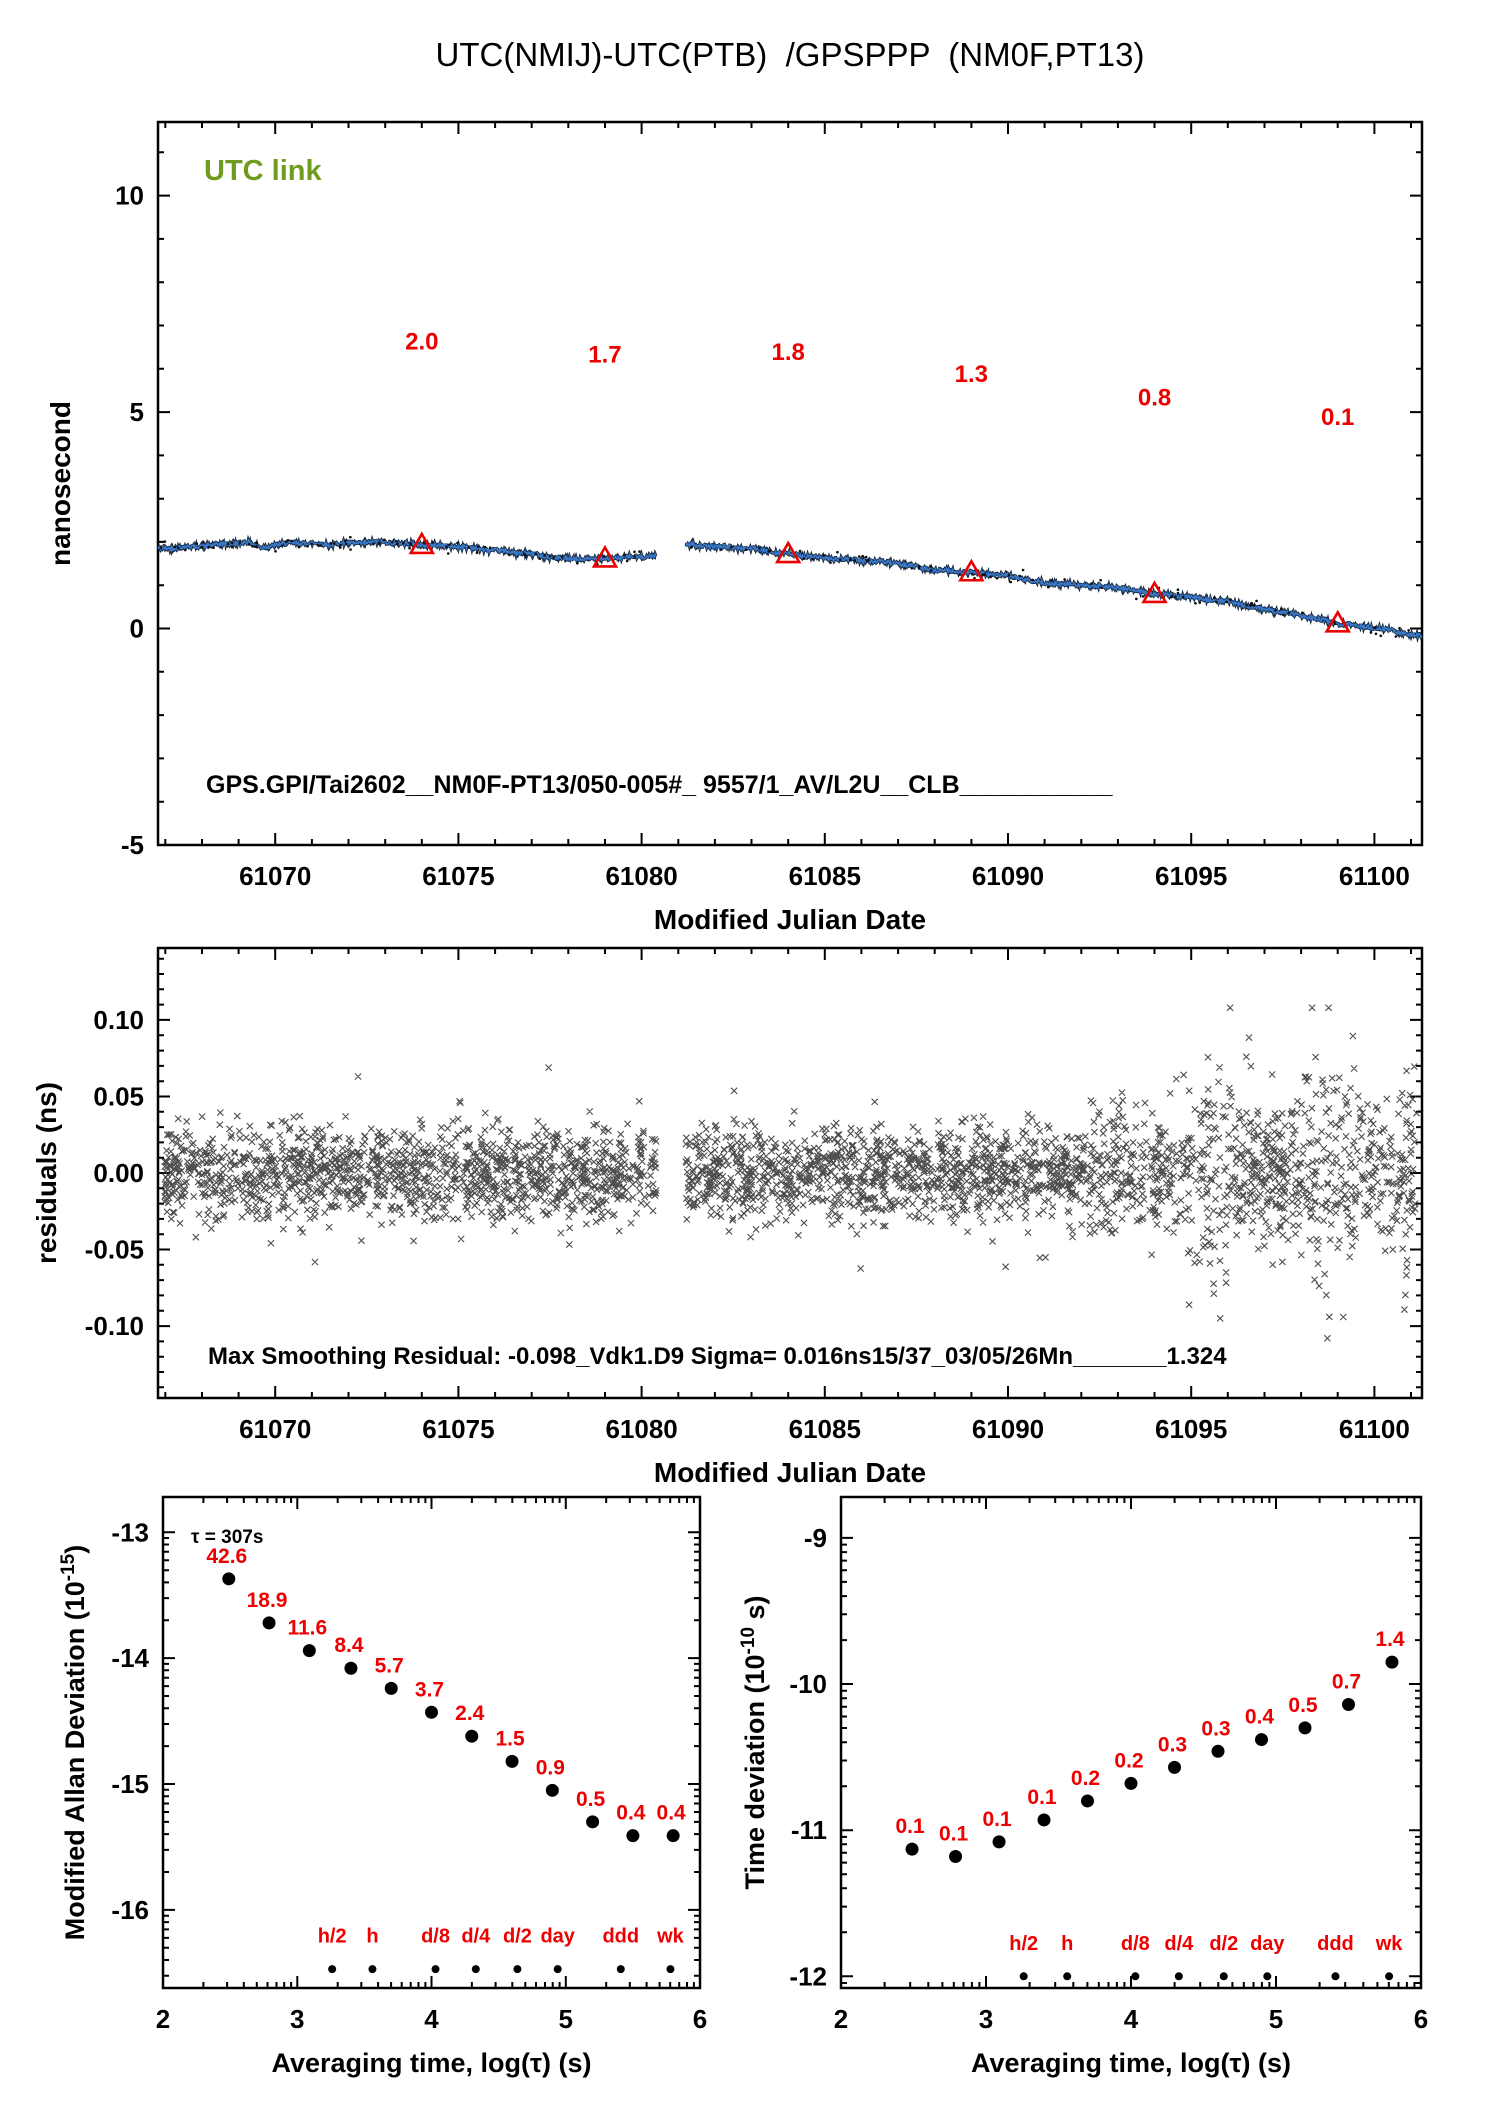  What do you see at coordinates (787, 352) in the screenshot?
I see `calibration-value-label: 1.8` at bounding box center [787, 352].